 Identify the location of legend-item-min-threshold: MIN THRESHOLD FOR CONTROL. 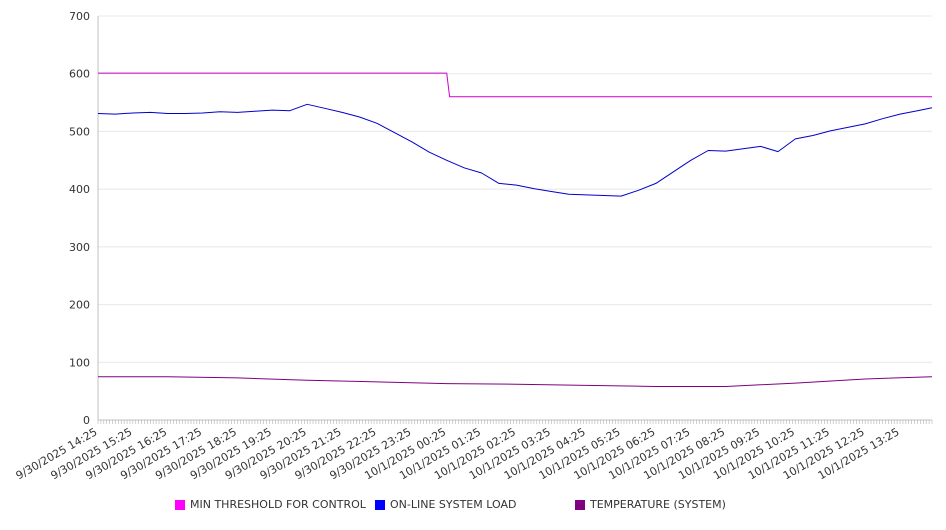
(270, 504).